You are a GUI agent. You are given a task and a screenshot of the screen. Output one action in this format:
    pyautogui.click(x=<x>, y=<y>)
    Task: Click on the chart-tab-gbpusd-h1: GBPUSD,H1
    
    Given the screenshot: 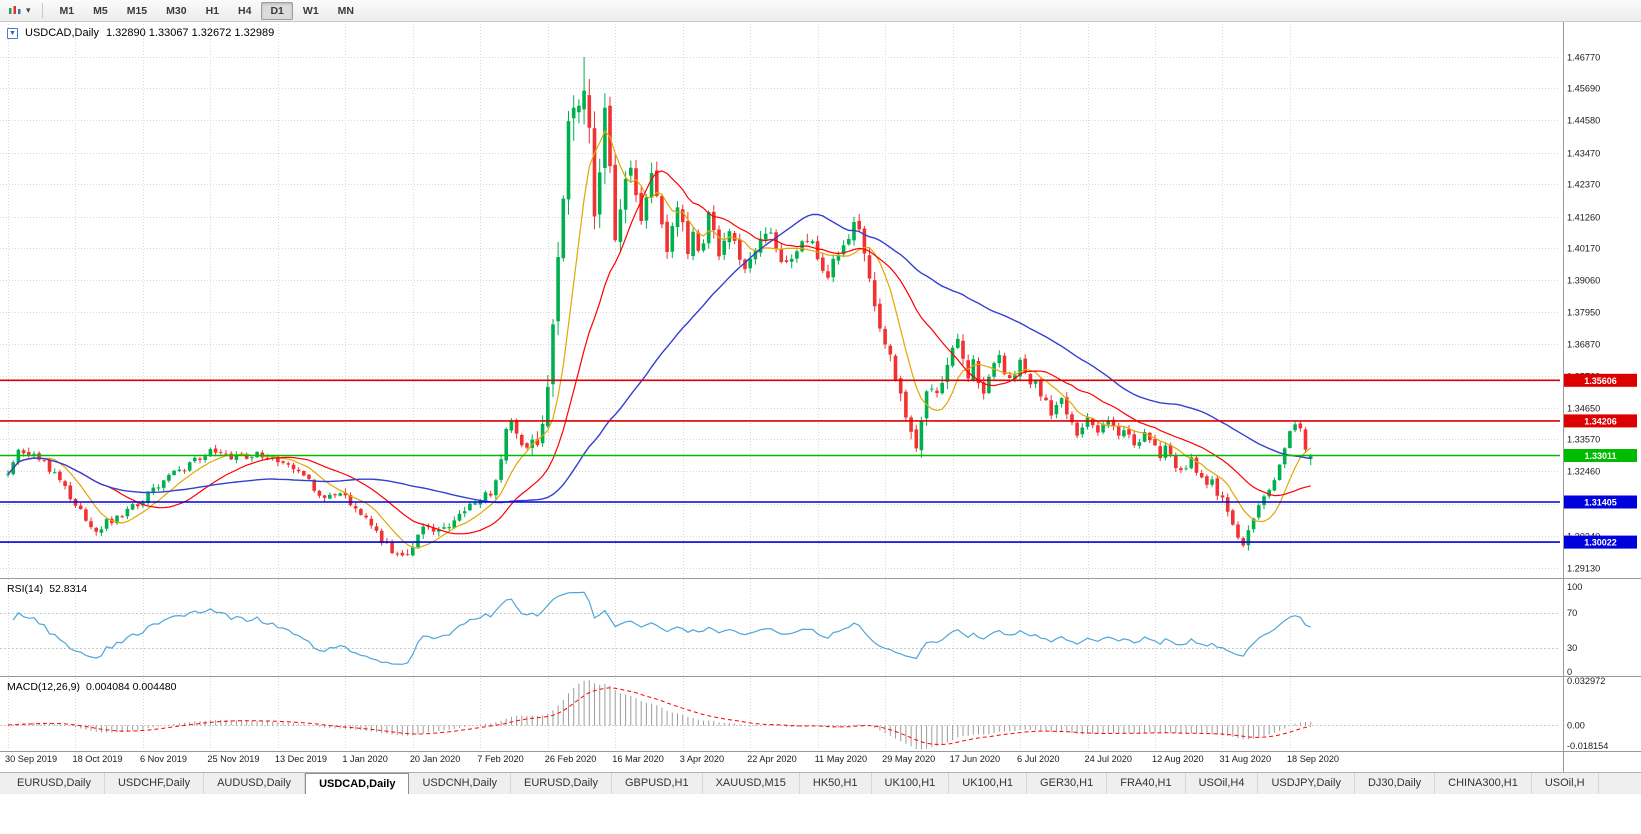 What is the action you would take?
    pyautogui.click(x=657, y=783)
    